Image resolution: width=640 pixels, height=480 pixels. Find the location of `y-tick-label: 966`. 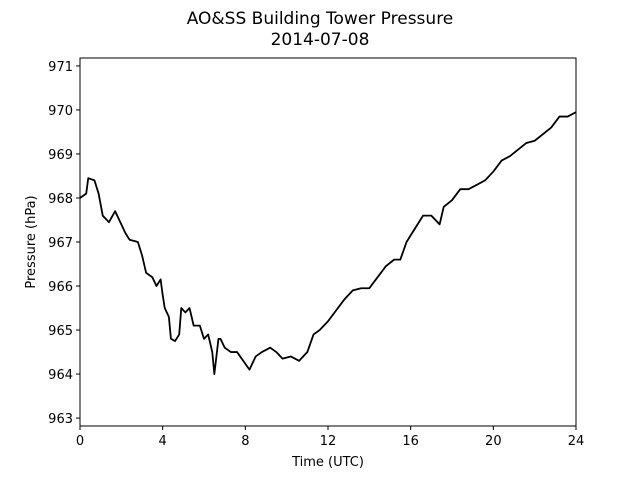

y-tick-label: 966 is located at coordinates (60, 287).